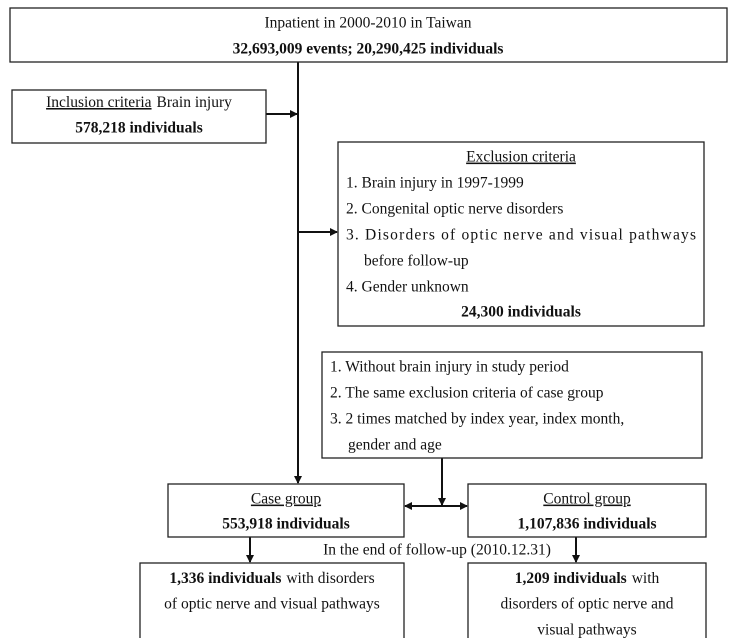  What do you see at coordinates (512, 405) in the screenshot?
I see `matching-box` at bounding box center [512, 405].